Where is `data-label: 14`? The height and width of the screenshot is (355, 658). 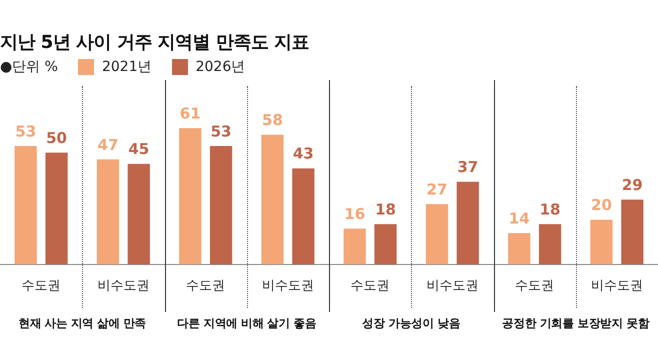
data-label: 14 is located at coordinates (519, 219).